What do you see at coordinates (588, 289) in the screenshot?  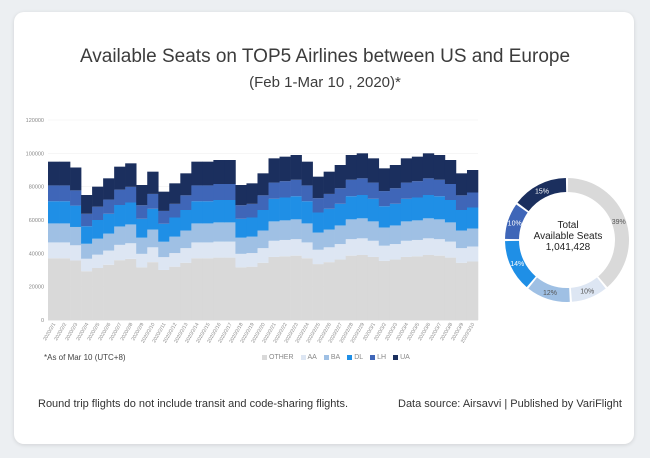 I see `donut-slice-aa` at bounding box center [588, 289].